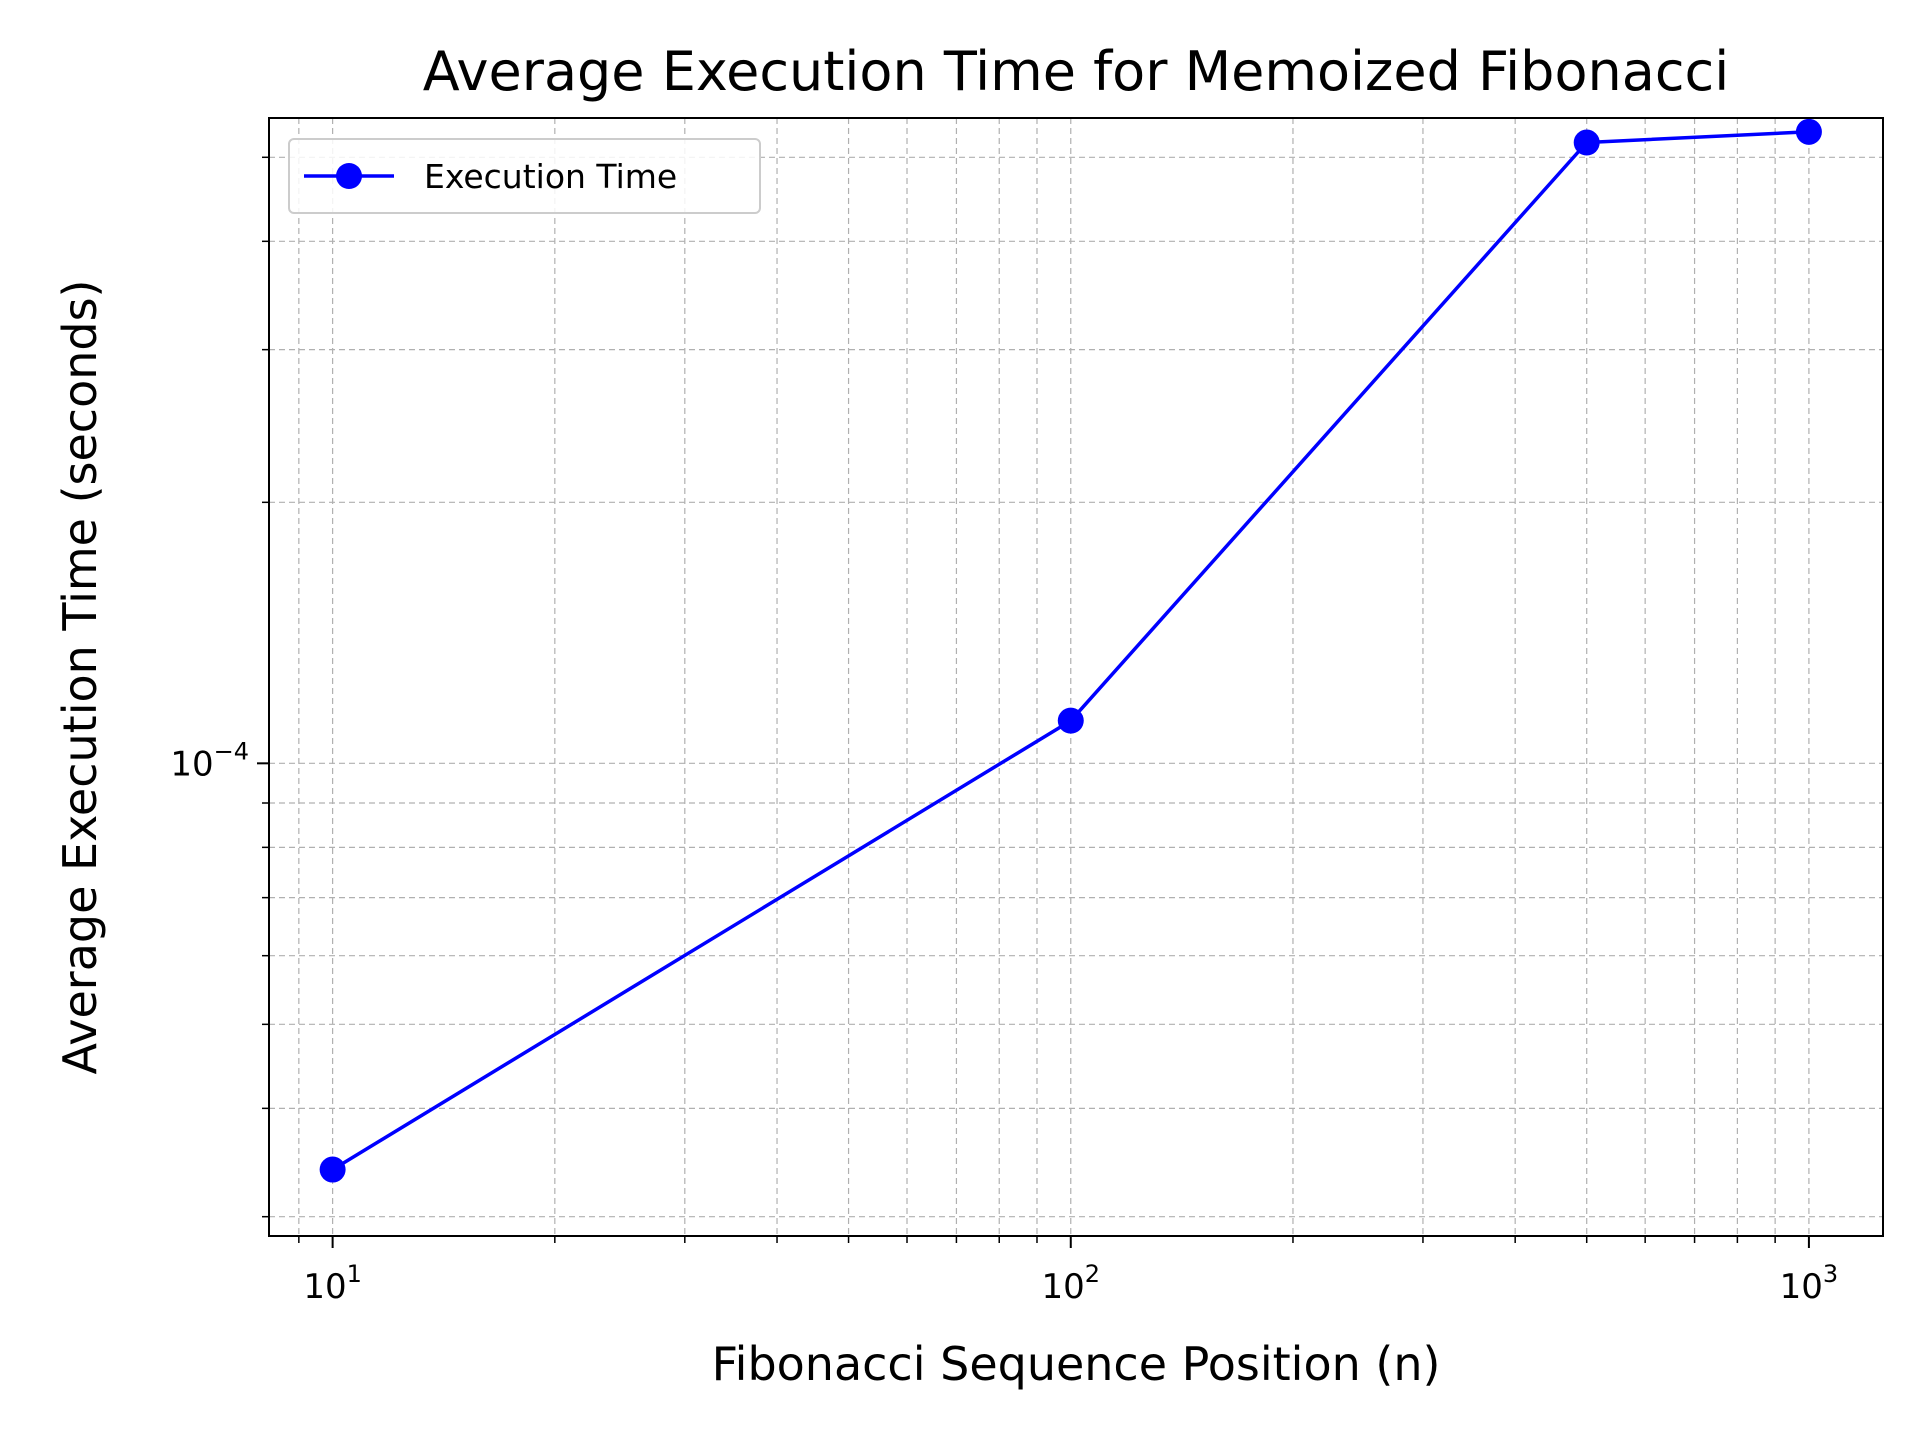  Describe the element at coordinates (550, 176) in the screenshot. I see `legend-label: Execution Time` at that location.